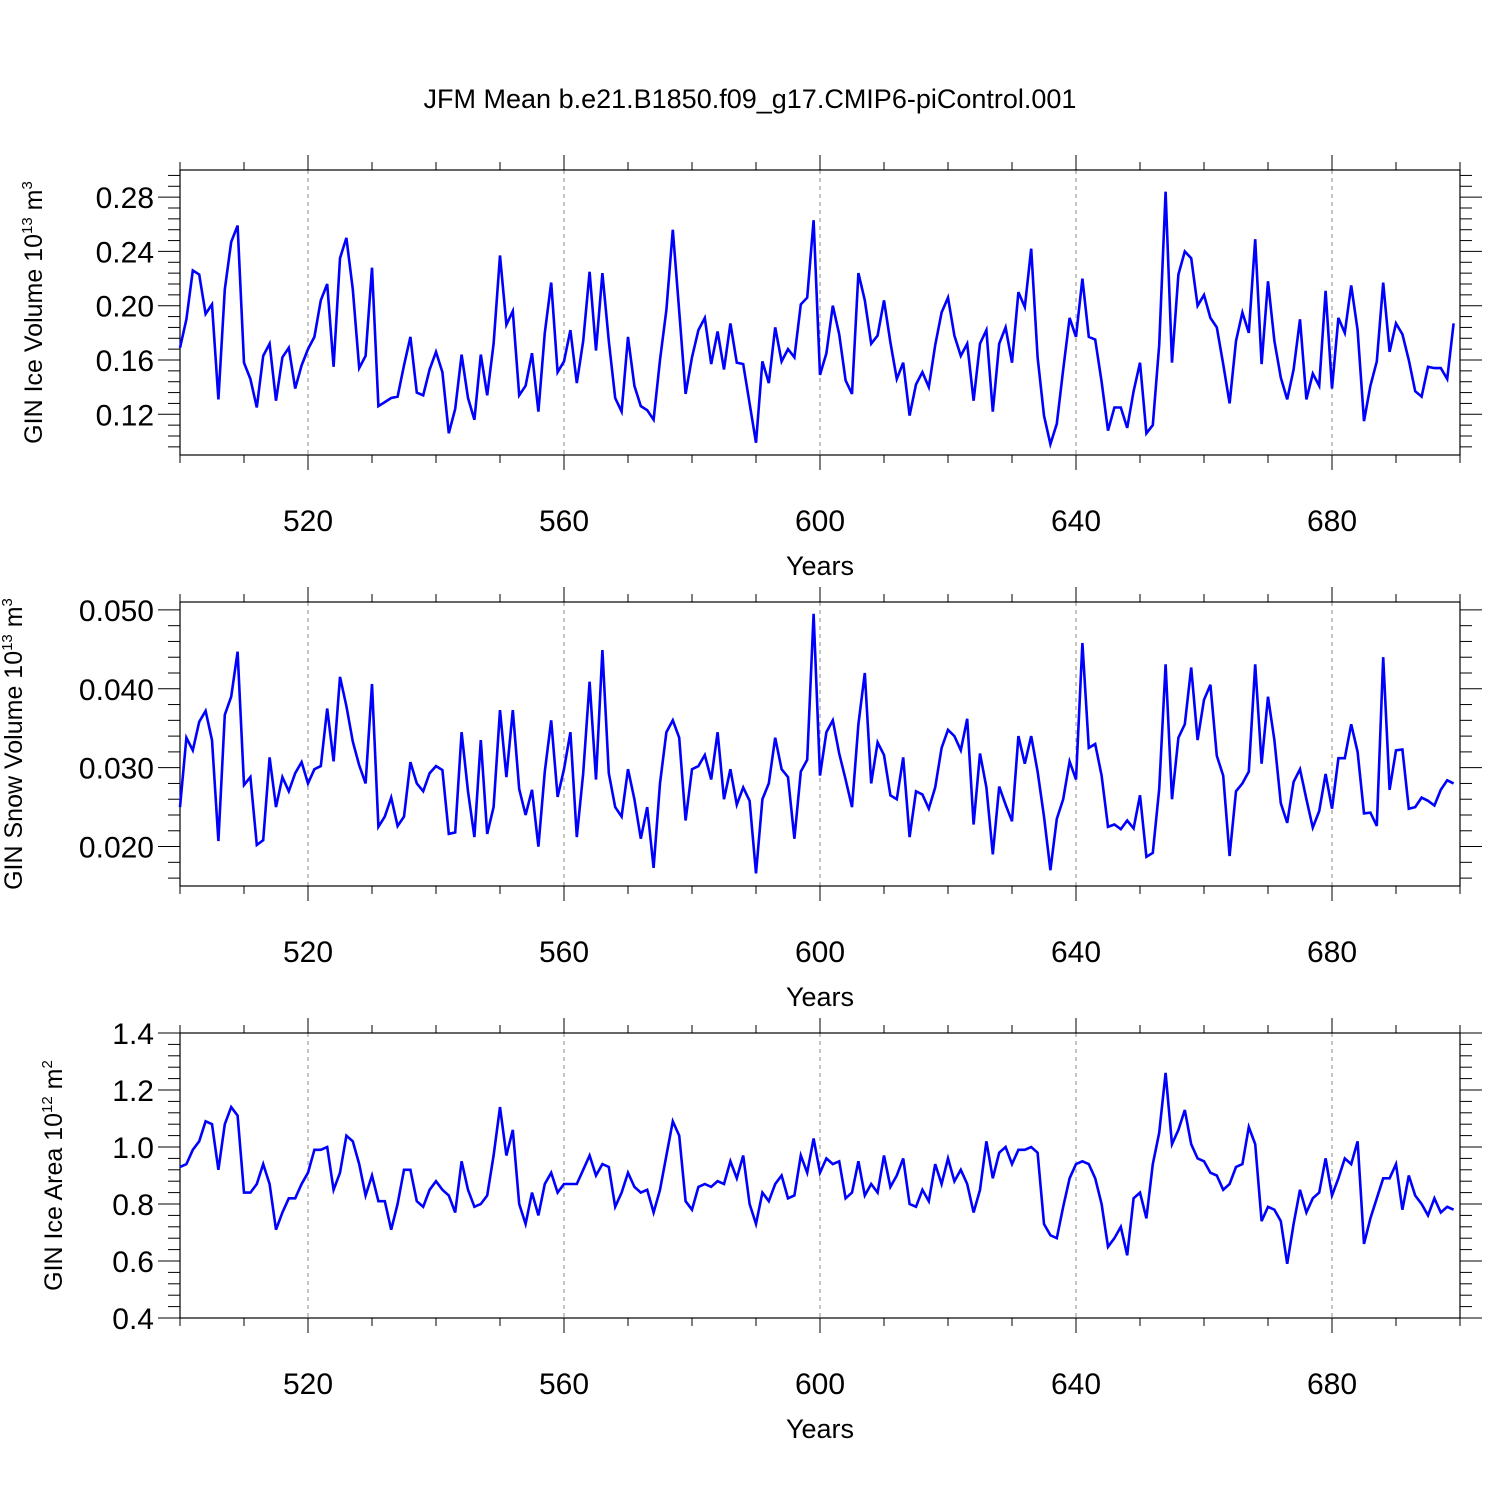 Image resolution: width=1500 pixels, height=1500 pixels. I want to click on y-tick-label: 1.0, so click(133, 1148).